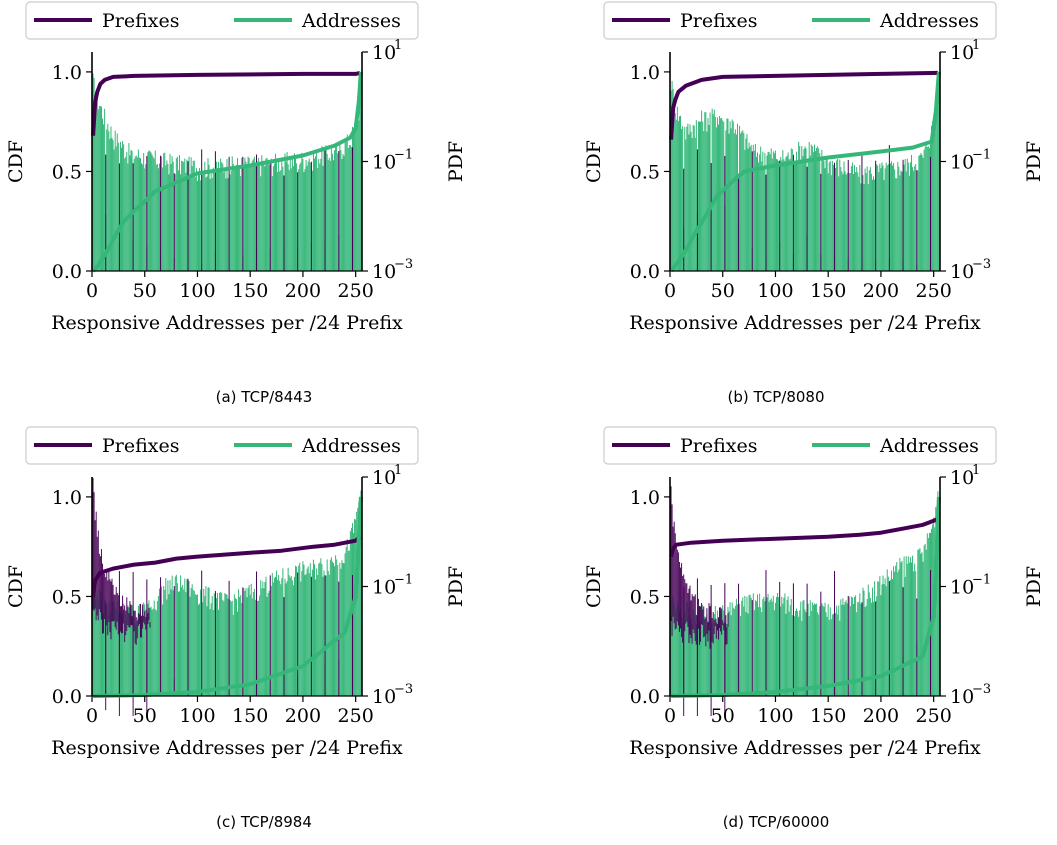  I want to click on x-tick-label: 100, so click(197, 716).